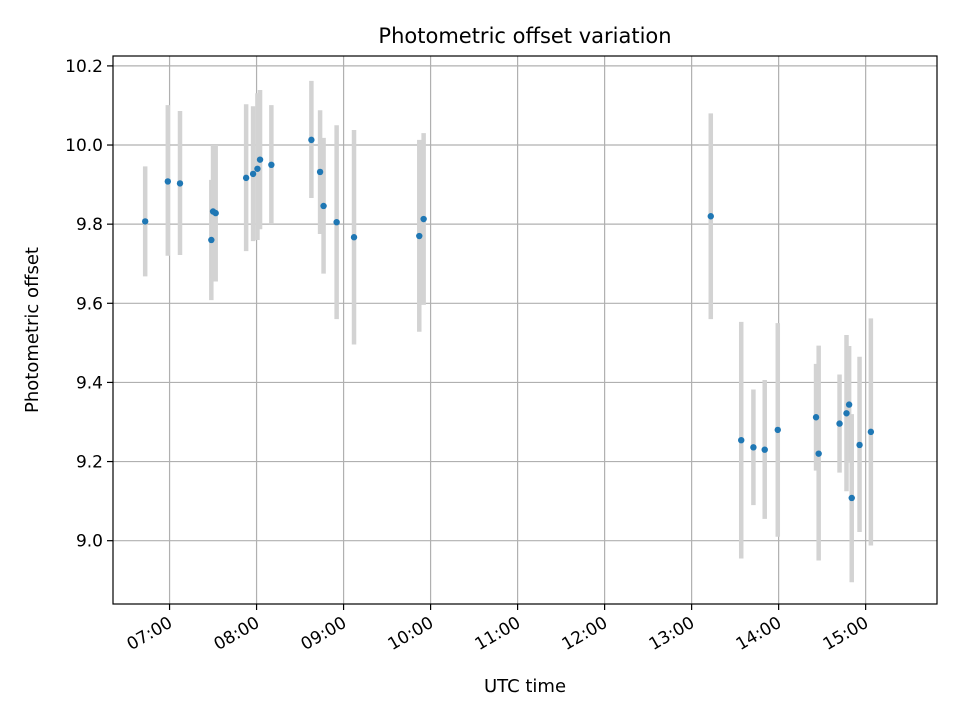  What do you see at coordinates (89, 225) in the screenshot?
I see `y-tick-label: 9.8` at bounding box center [89, 225].